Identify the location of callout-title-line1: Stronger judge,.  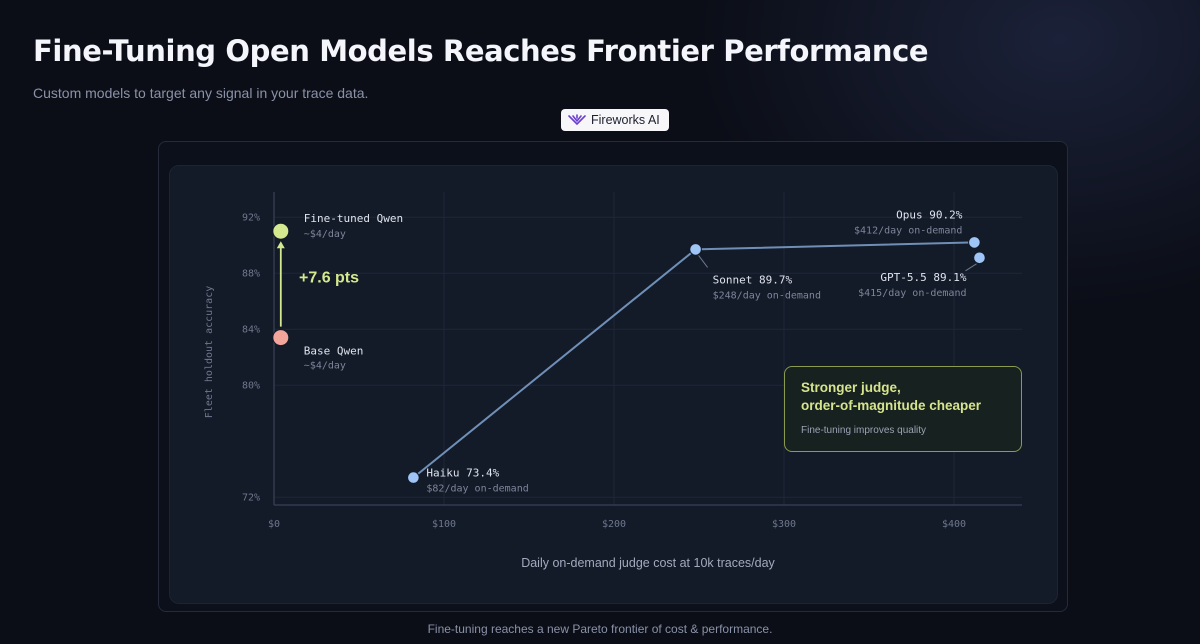
(851, 387).